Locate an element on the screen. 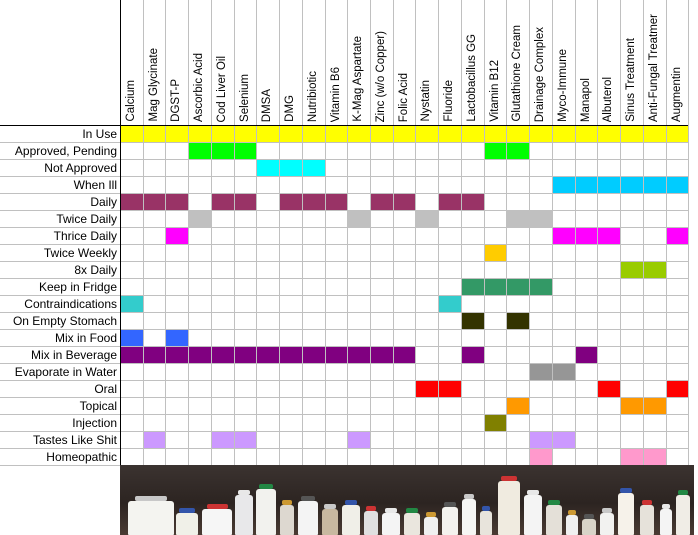  row-header-label: 8x Daily is located at coordinates (95, 270).